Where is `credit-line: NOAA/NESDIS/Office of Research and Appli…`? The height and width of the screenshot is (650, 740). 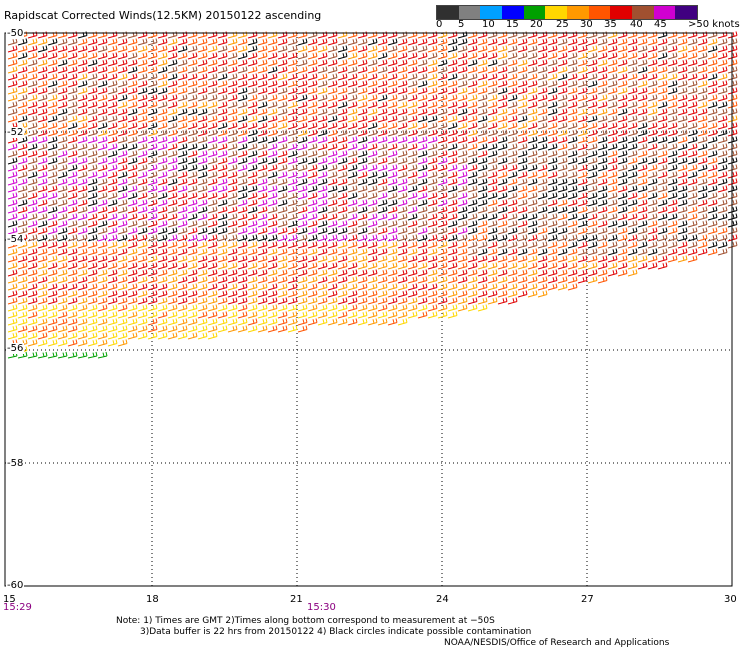
credit-line: NOAA/NESDIS/Office of Research and Appli… is located at coordinates (557, 643).